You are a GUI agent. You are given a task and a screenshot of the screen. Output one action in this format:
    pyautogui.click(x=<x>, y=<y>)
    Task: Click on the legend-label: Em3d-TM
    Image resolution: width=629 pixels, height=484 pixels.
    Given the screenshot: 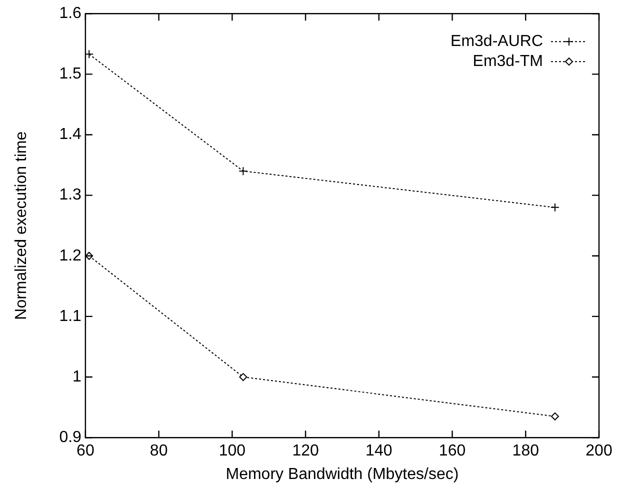 What is the action you would take?
    pyautogui.click(x=507, y=61)
    